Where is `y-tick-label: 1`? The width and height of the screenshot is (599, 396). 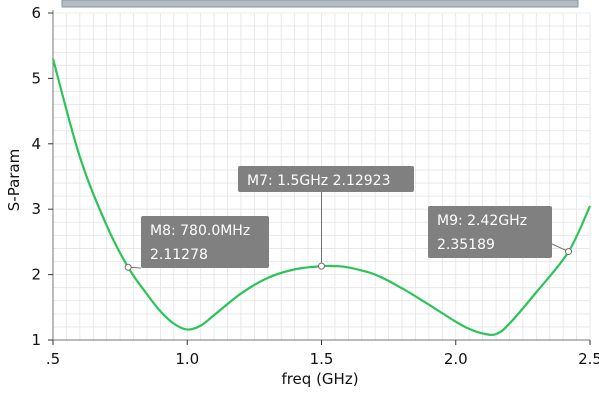
y-tick-label: 1 is located at coordinates (36, 340).